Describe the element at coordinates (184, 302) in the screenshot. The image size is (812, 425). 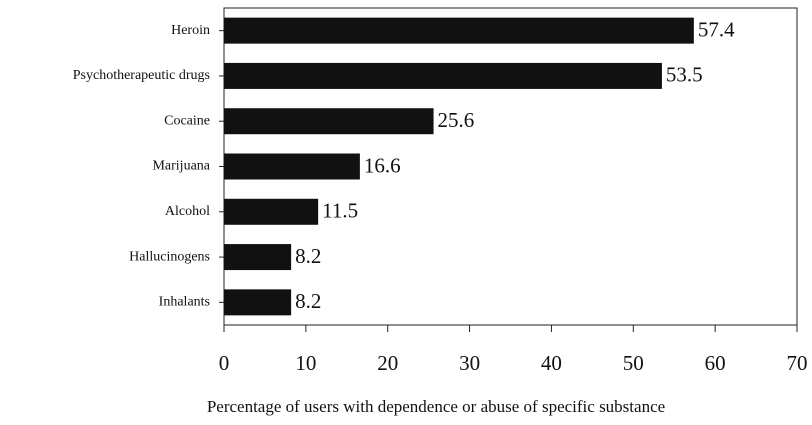
I see `y-tick-label: Inhalants` at that location.